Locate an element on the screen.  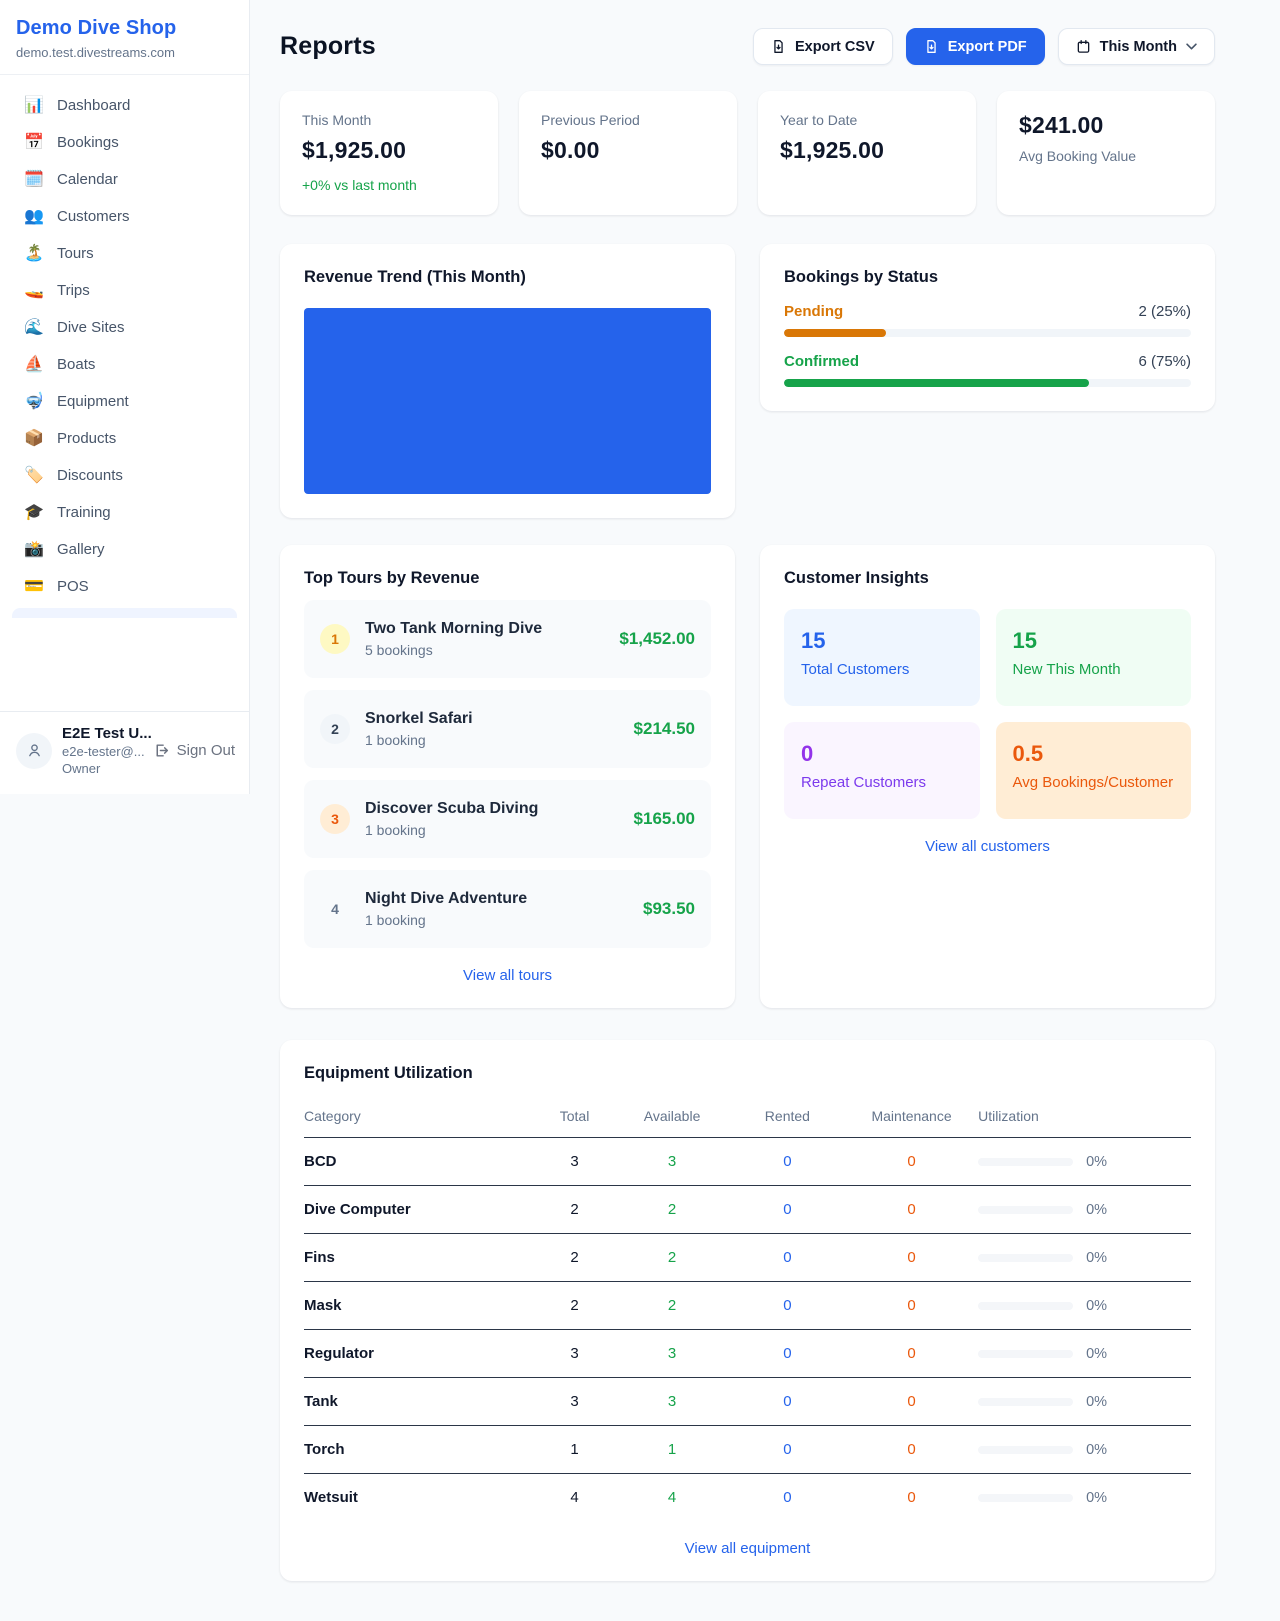
view-all-equipment-link: View all equipment is located at coordinates (747, 1548).